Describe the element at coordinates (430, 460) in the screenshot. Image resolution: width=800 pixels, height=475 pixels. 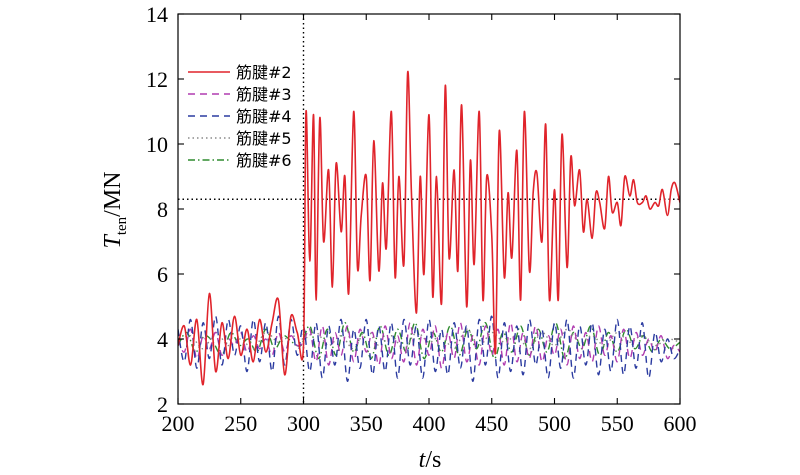
I see `x-axis-label: t/s` at that location.